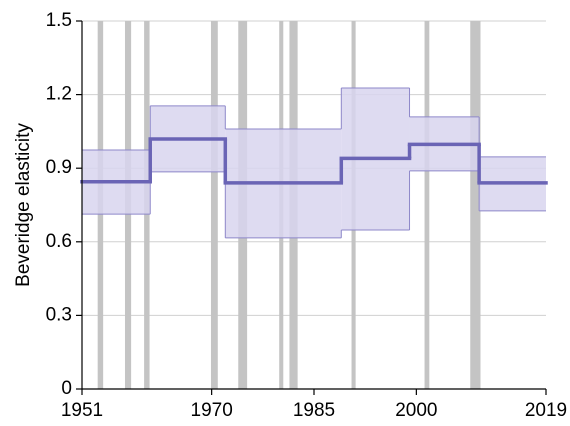 The width and height of the screenshot is (570, 426). Describe the element at coordinates (66, 388) in the screenshot. I see `y-tick-label: 0` at that location.